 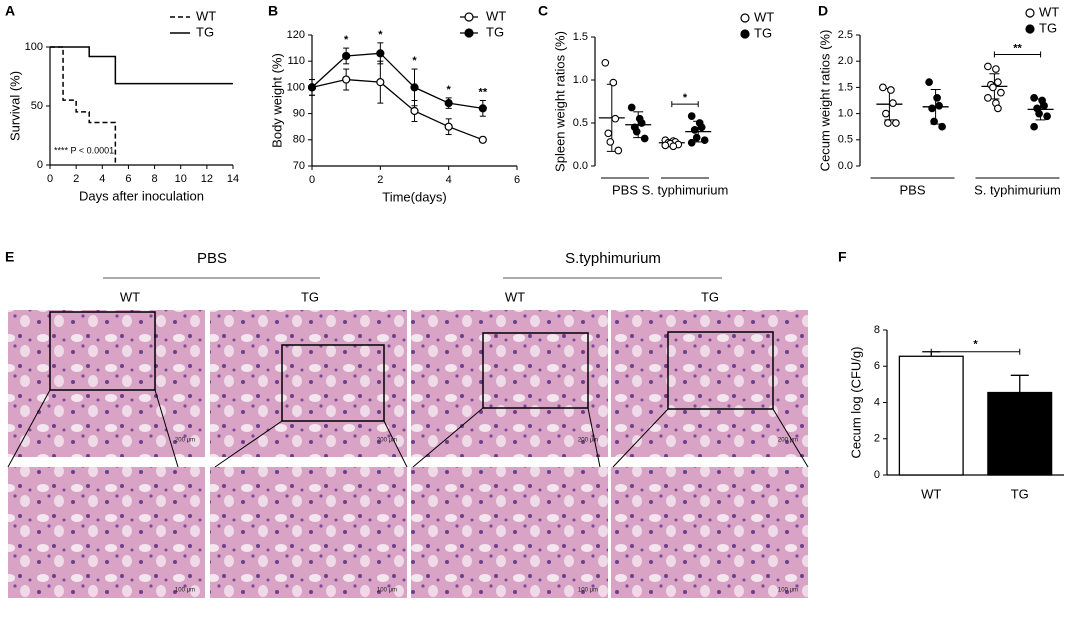 I want to click on x-tick-label: TG, so click(x=1020, y=493).